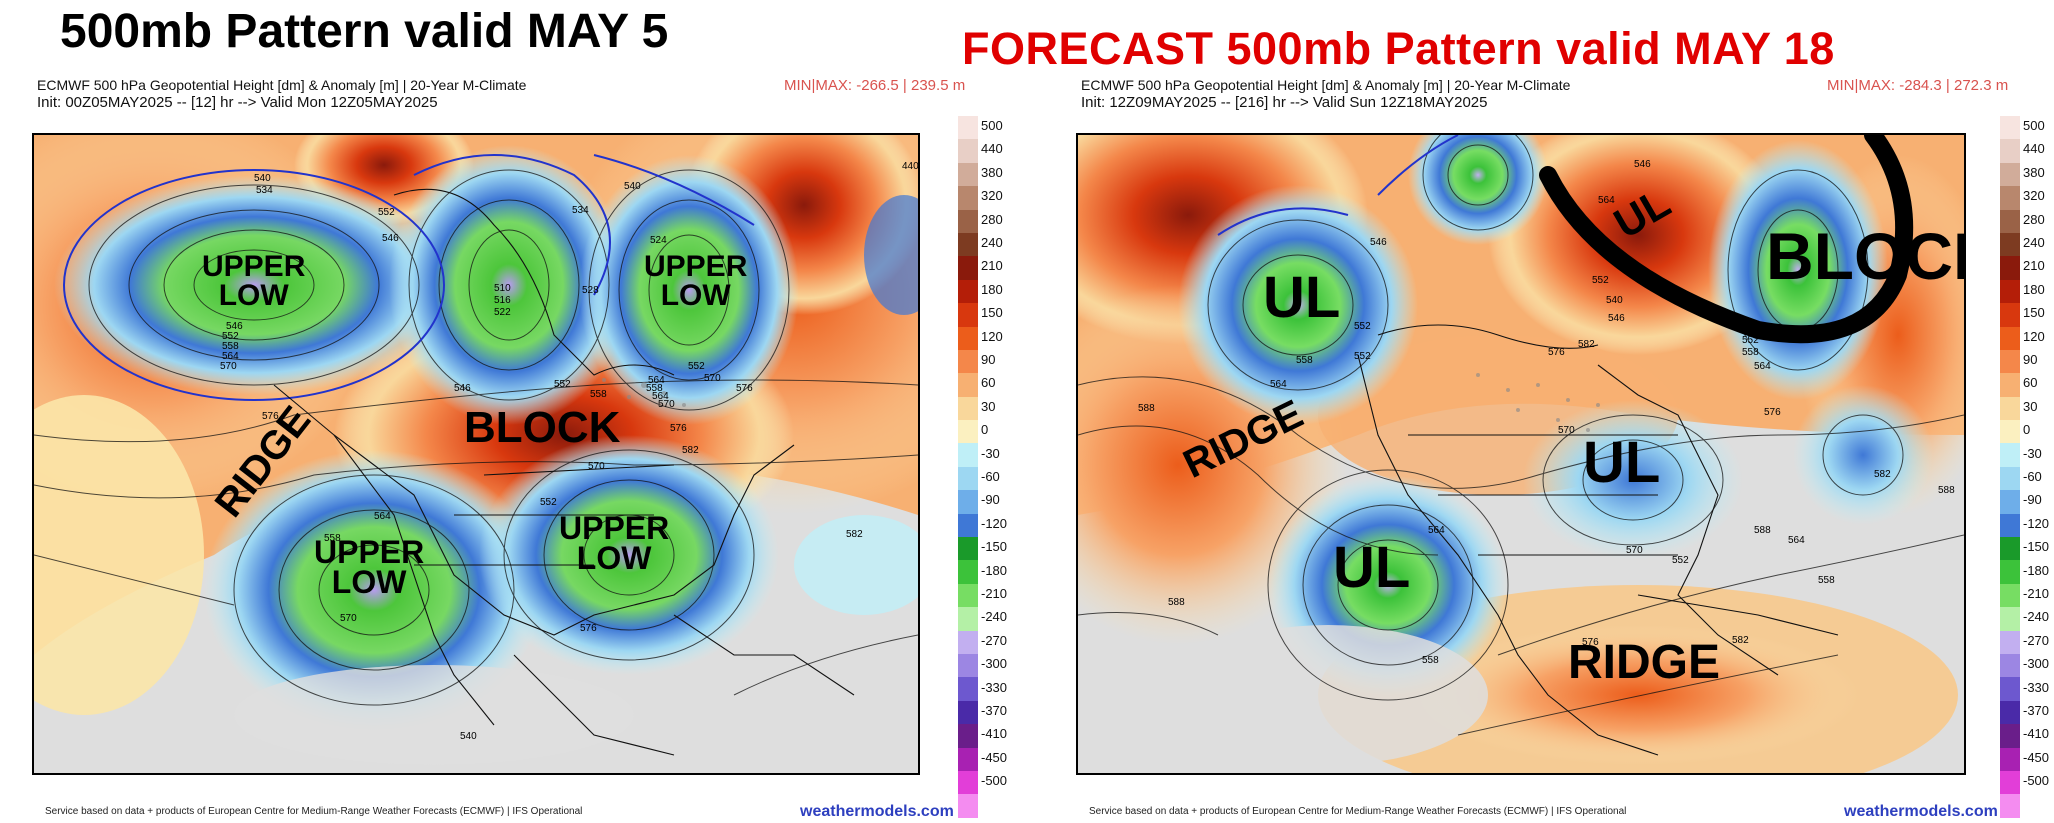 The image size is (2054, 823). I want to click on left-colorbar-label: -300, so click(994, 664).